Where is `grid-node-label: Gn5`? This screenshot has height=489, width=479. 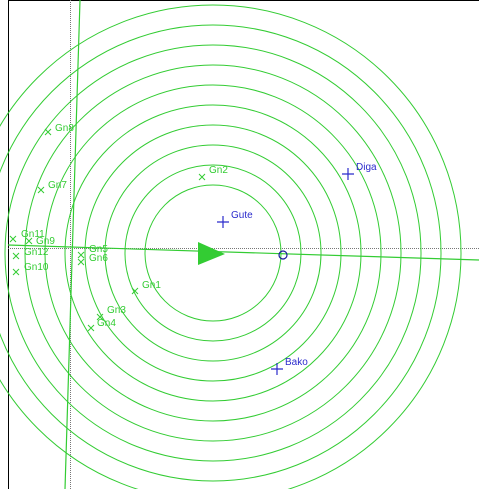
grid-node-label: Gn5 is located at coordinates (98, 249).